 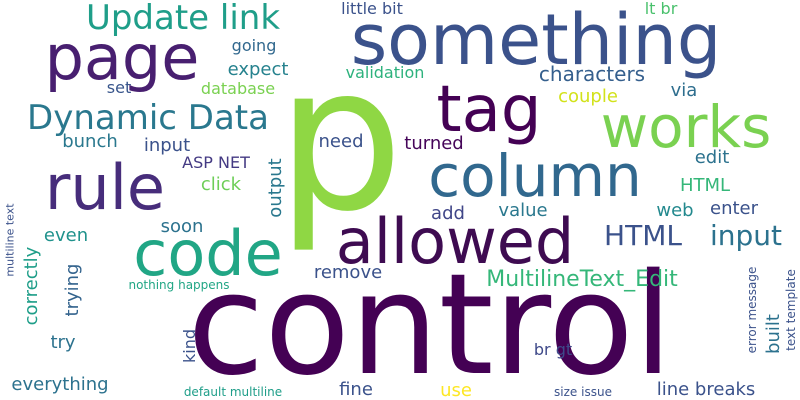 What do you see at coordinates (535, 176) in the screenshot?
I see `word-column: column` at bounding box center [535, 176].